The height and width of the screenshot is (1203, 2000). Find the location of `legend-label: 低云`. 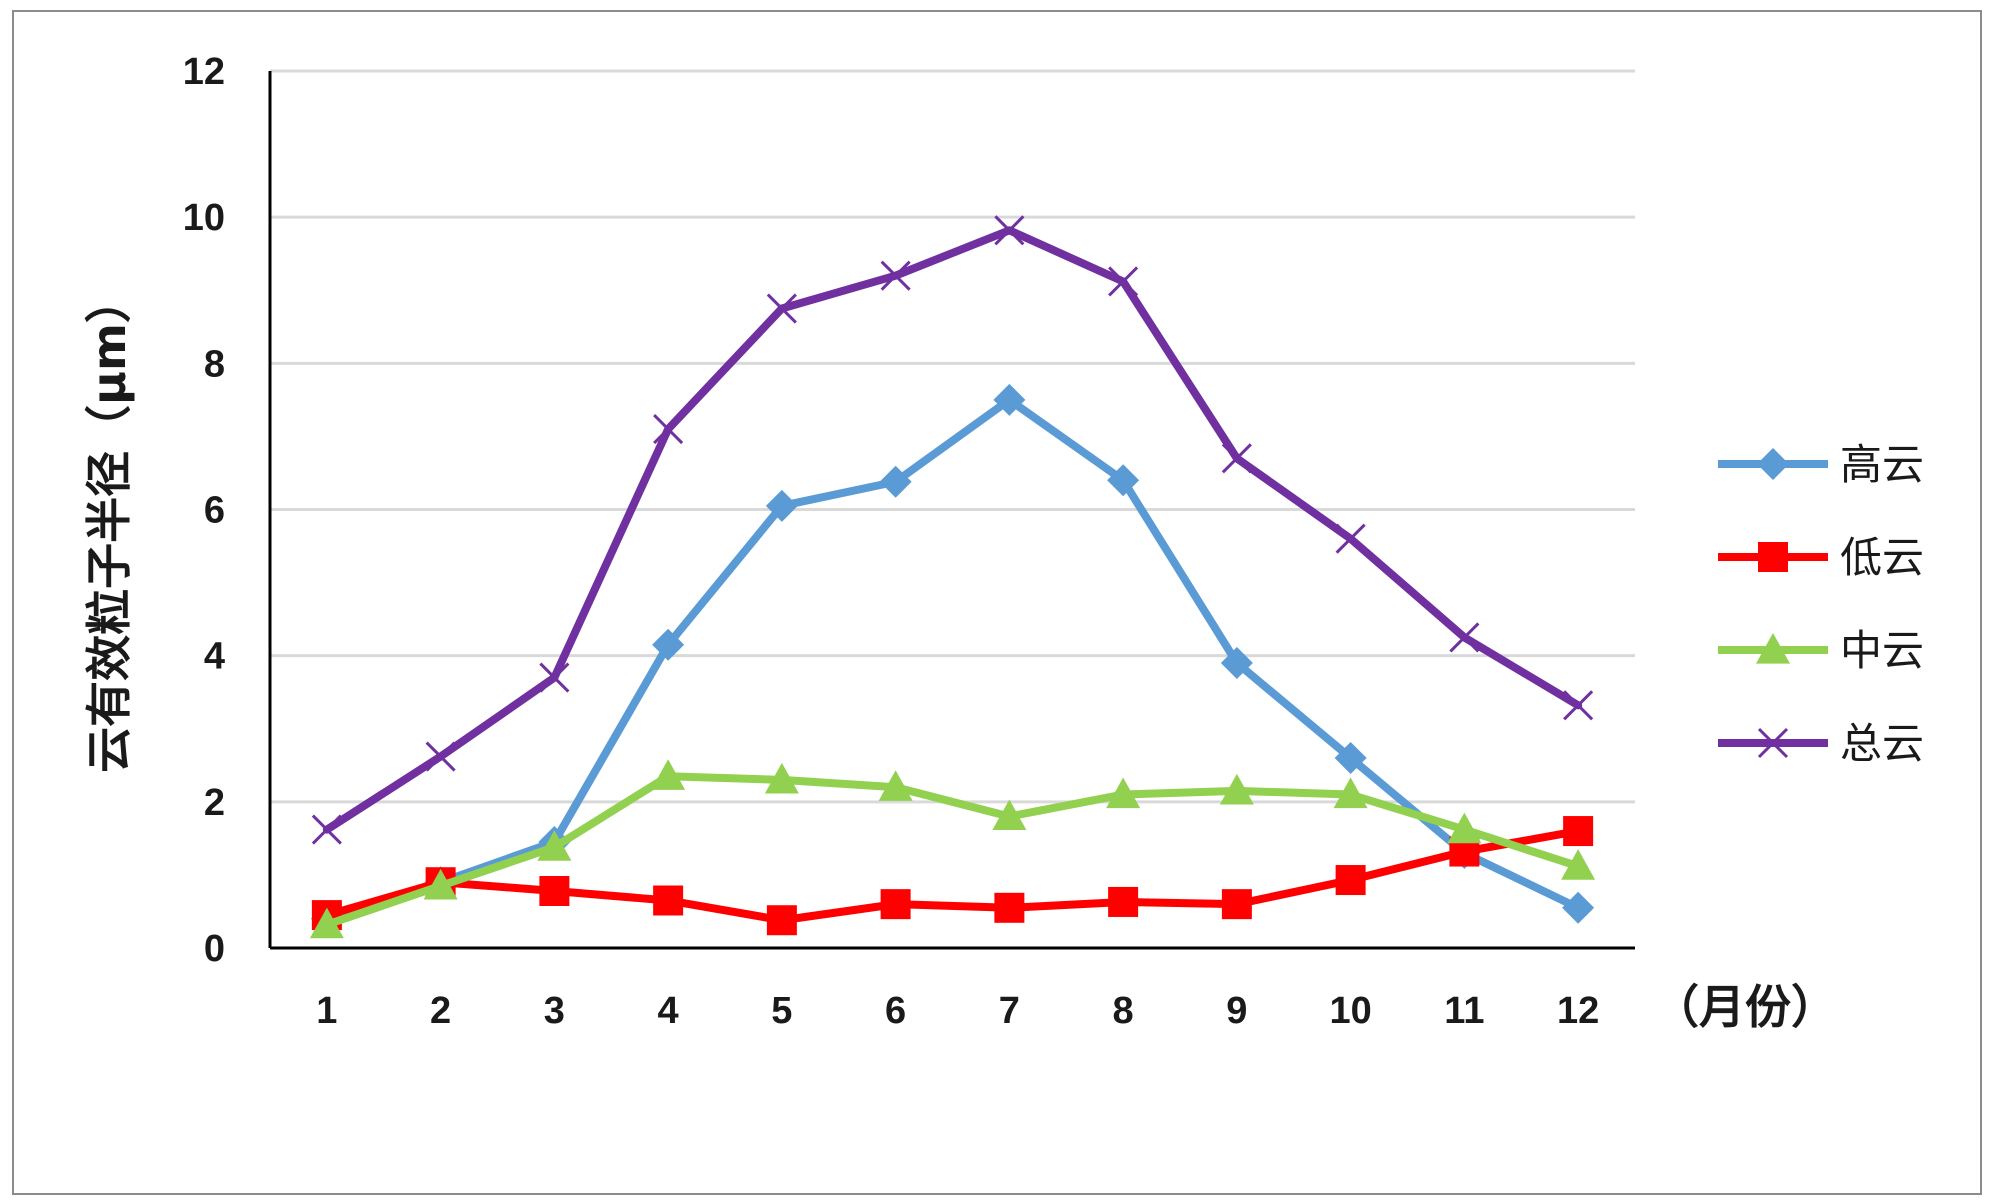

legend-label: 低云 is located at coordinates (1882, 557).